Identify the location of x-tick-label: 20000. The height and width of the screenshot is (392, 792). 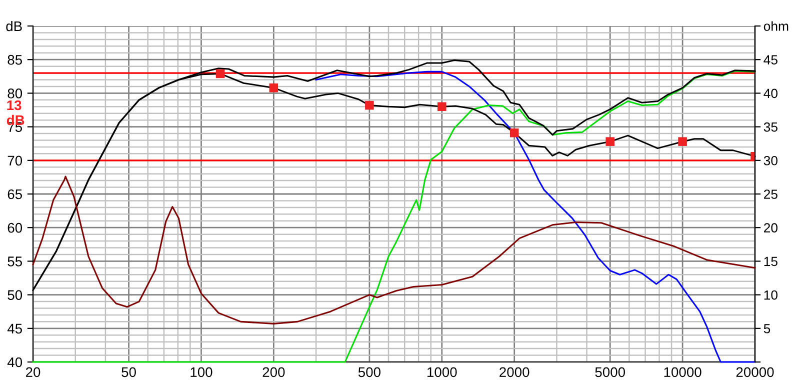
(755, 372).